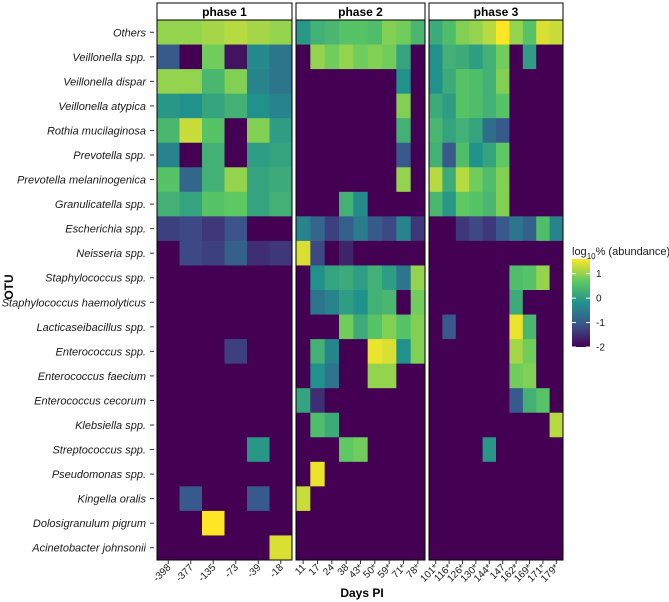  Describe the element at coordinates (99, 451) in the screenshot. I see `otu-label: Streptococcus spp.` at that location.